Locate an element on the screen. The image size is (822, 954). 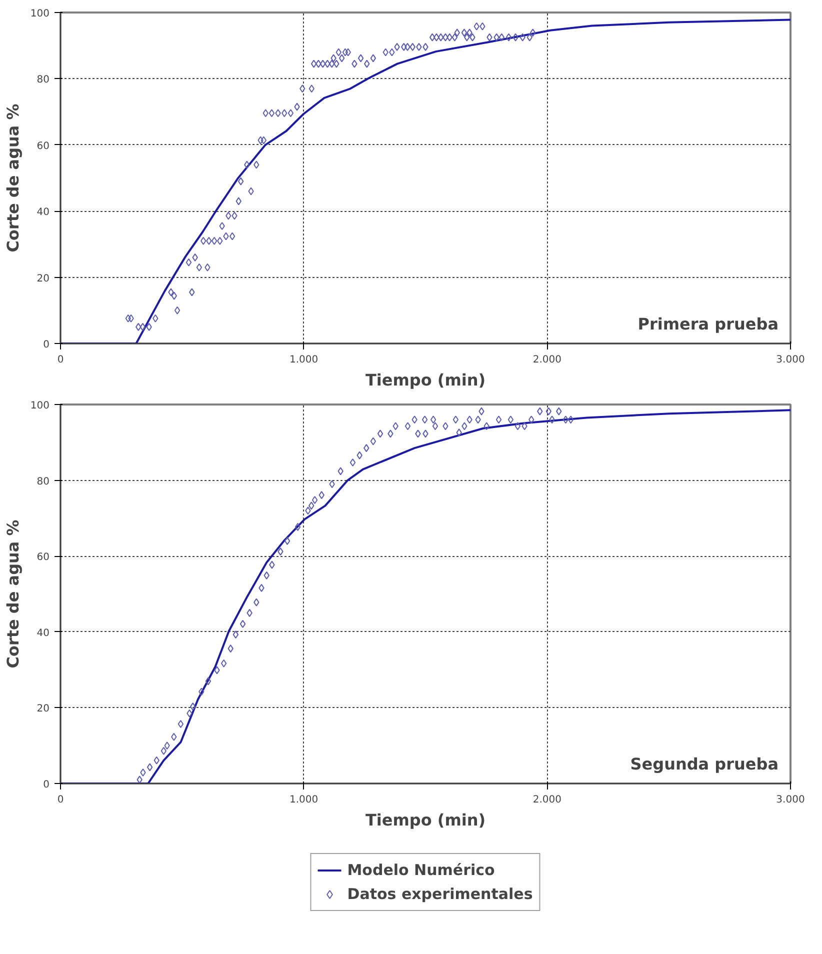
annotation: Primera prueba is located at coordinates (708, 324).